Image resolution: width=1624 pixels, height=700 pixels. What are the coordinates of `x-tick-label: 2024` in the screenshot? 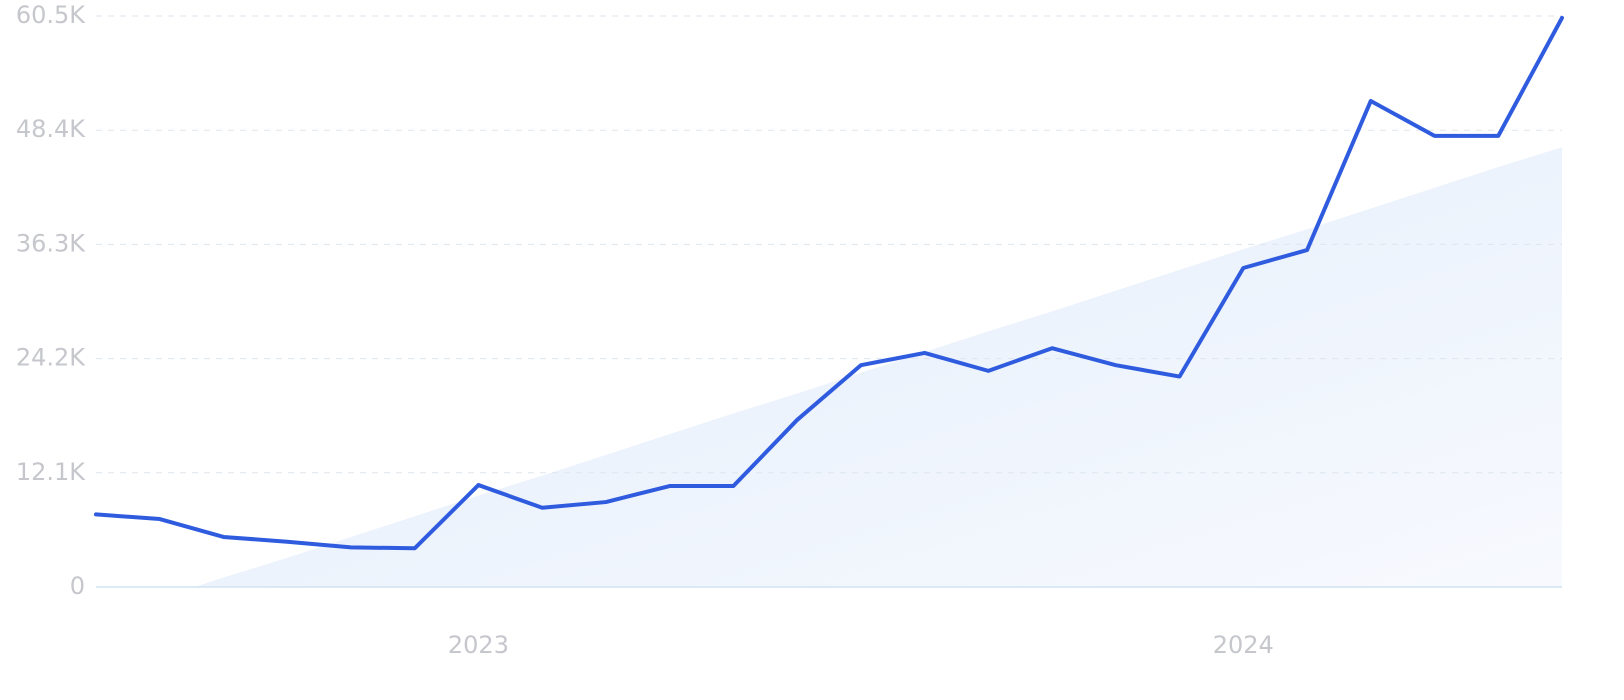 It's located at (1243, 645).